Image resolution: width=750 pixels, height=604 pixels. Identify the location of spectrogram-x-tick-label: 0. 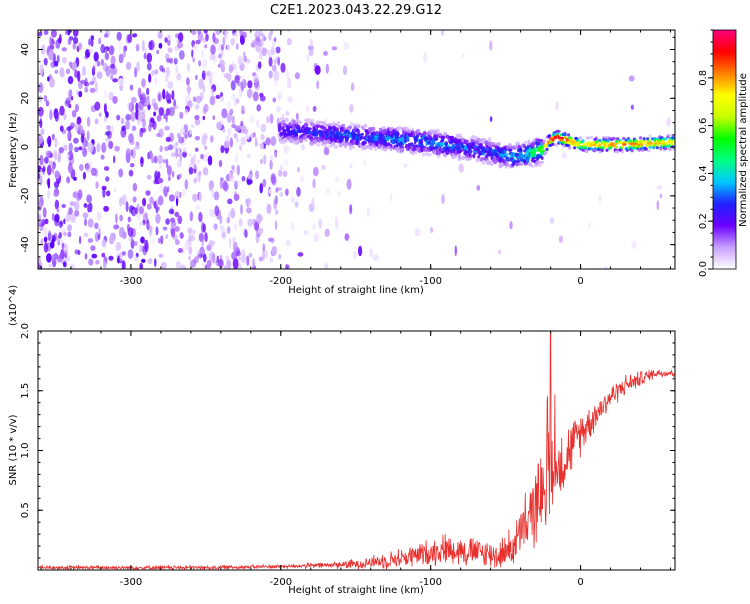
(580, 281).